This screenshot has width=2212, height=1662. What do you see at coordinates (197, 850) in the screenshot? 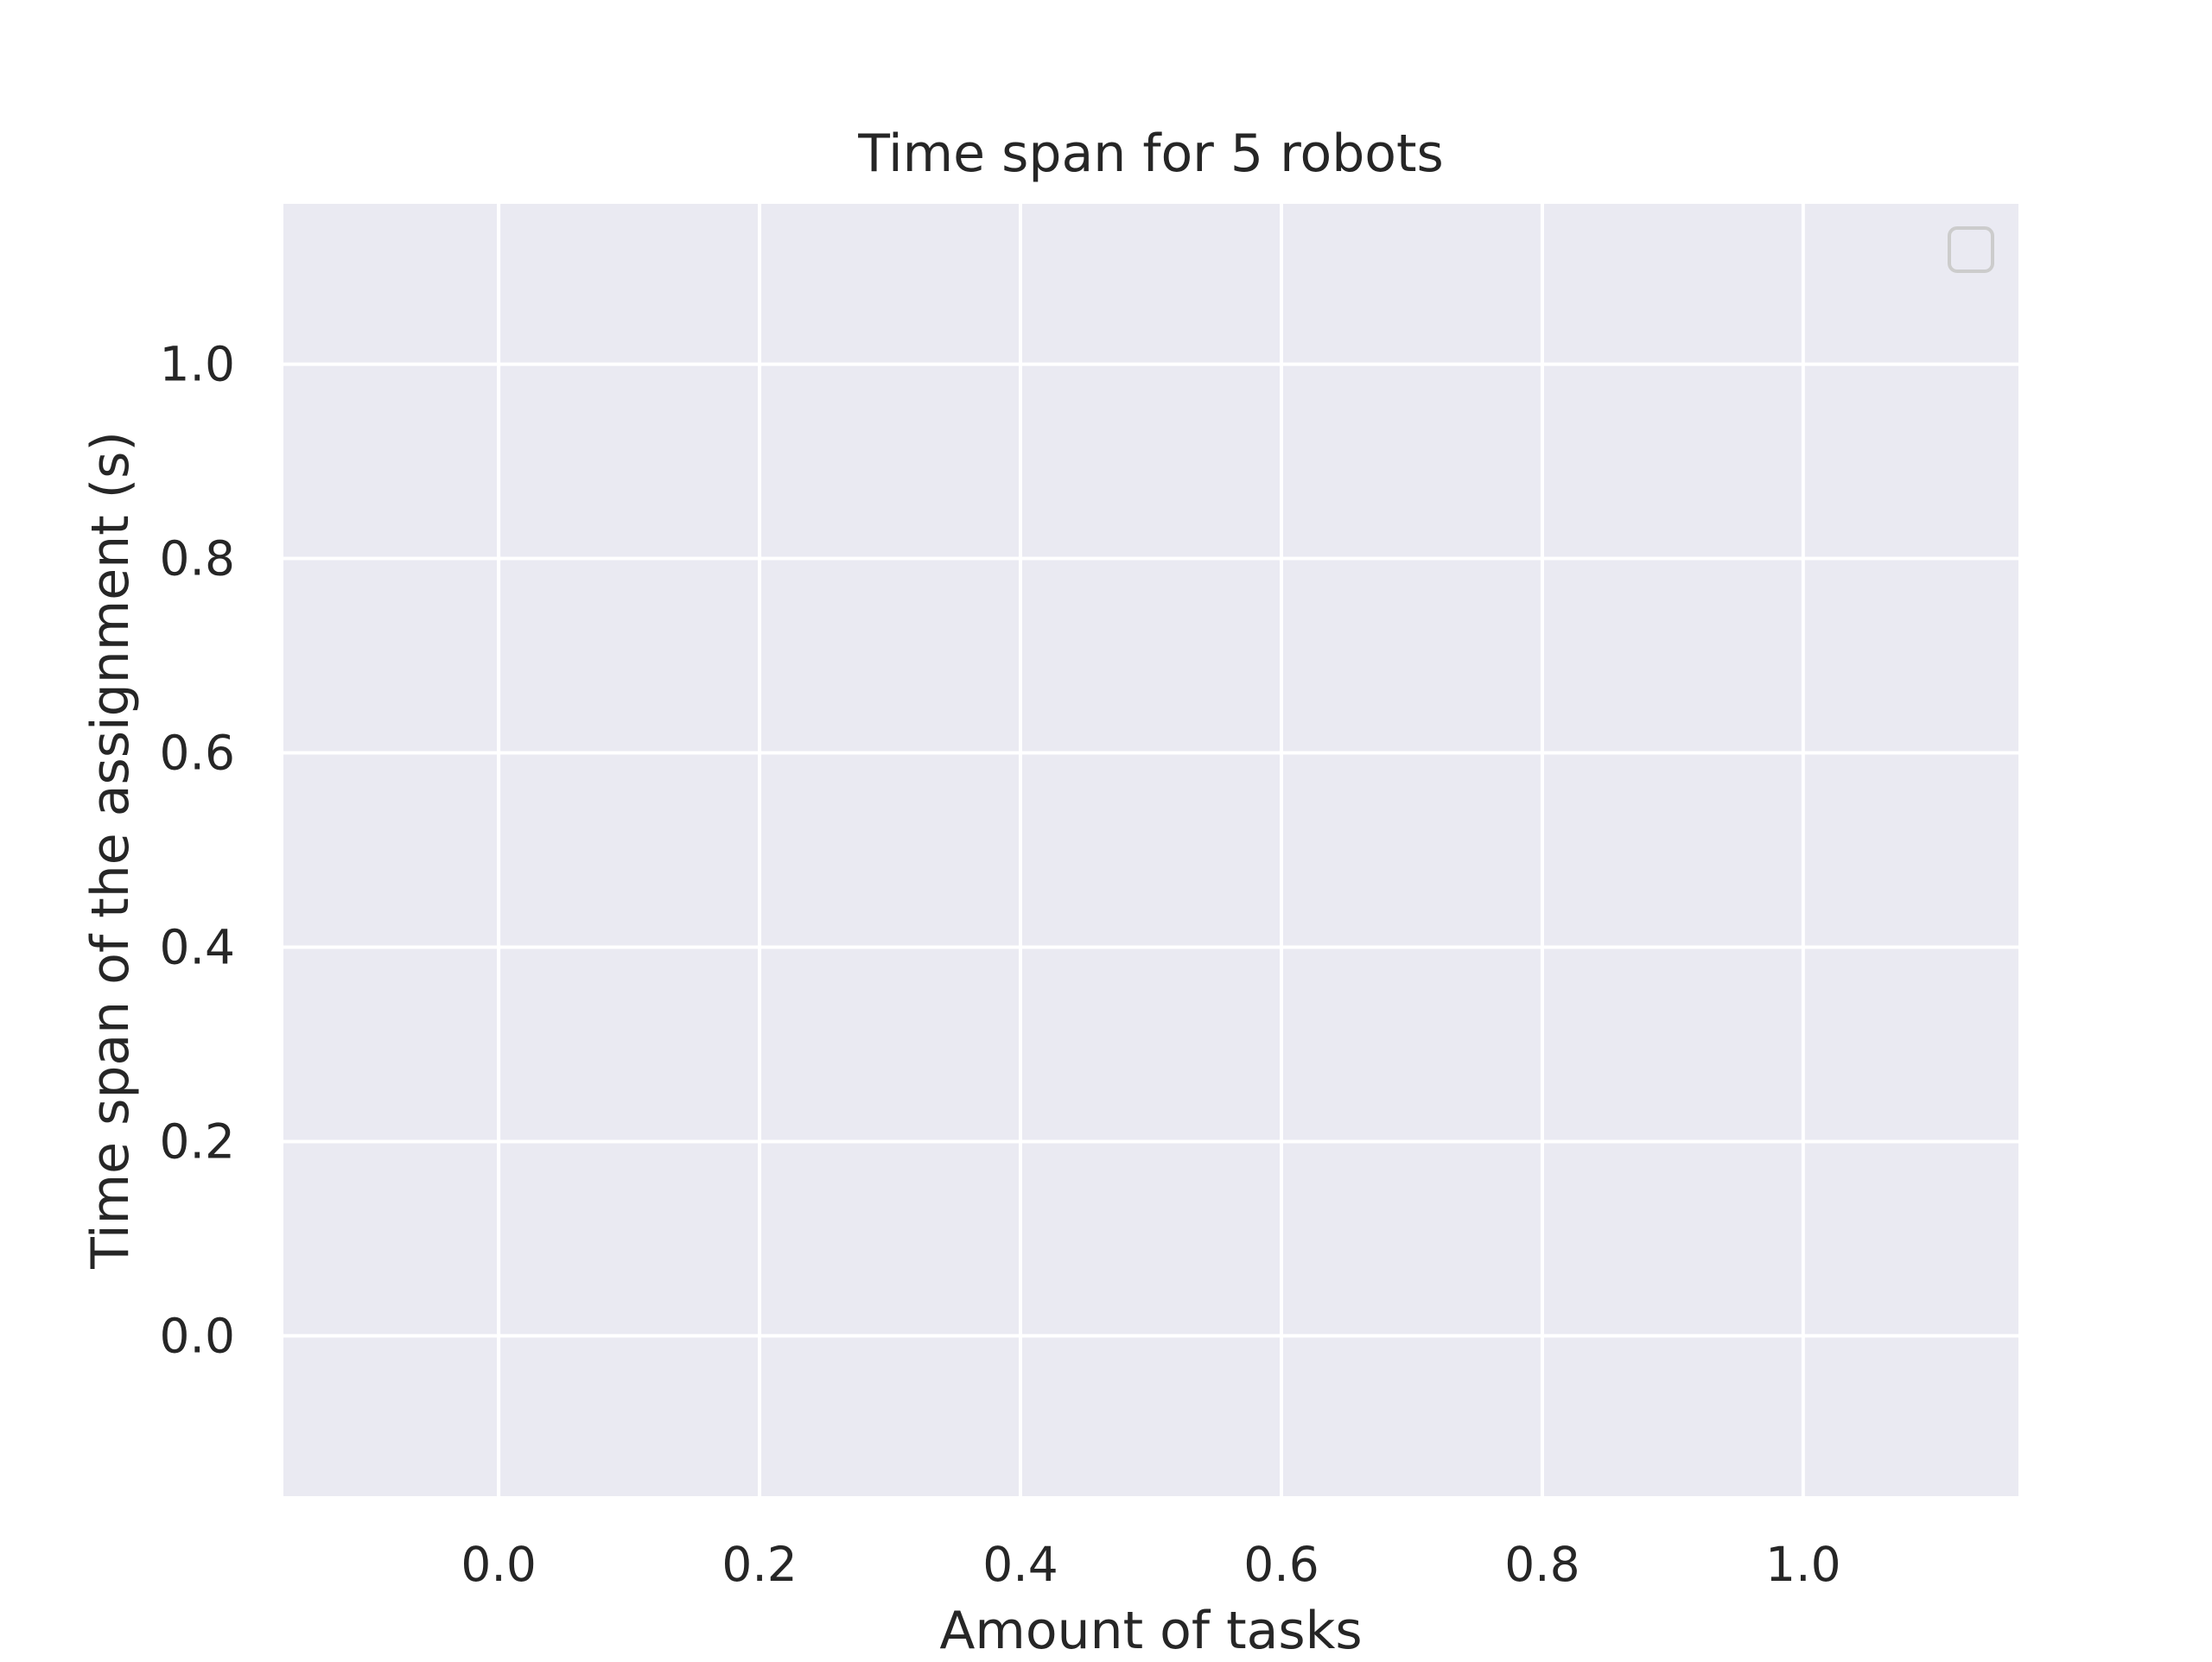
I see `y-tick-labels: 0.0 0.2 0.4 0.6 0.8 1.0` at bounding box center [197, 850].